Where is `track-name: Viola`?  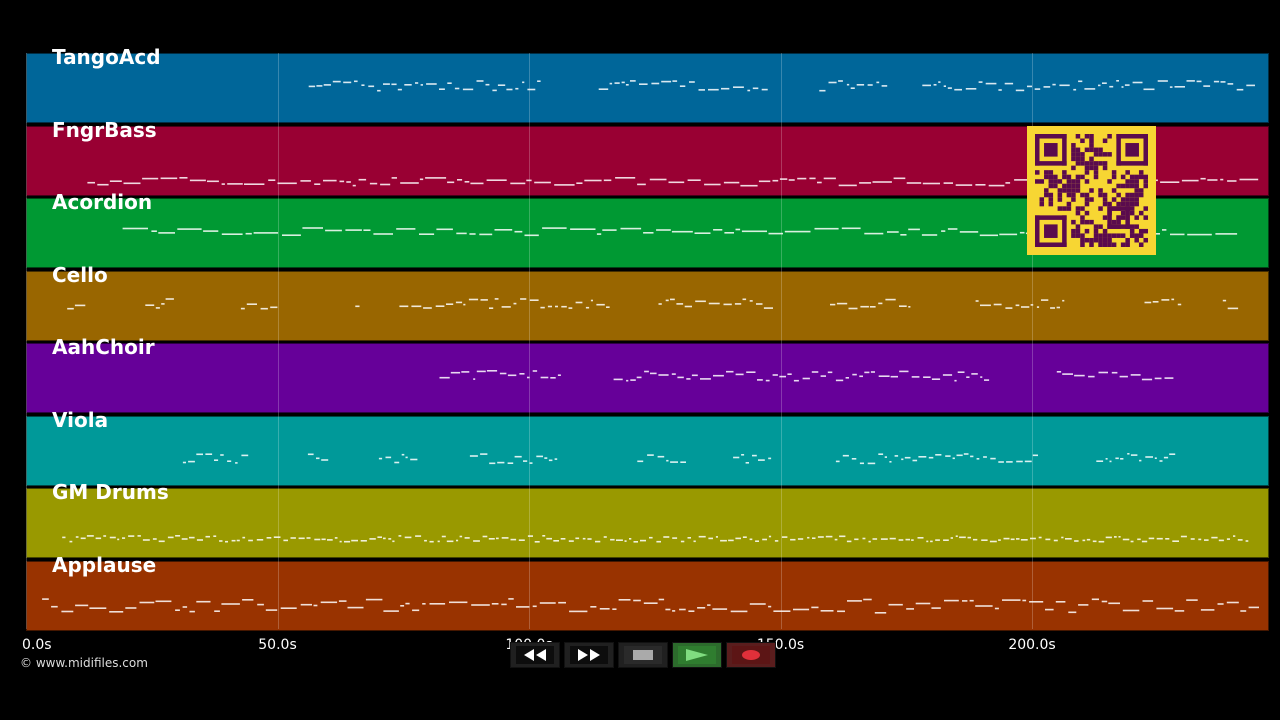
track-name: Viola is located at coordinates (80, 419).